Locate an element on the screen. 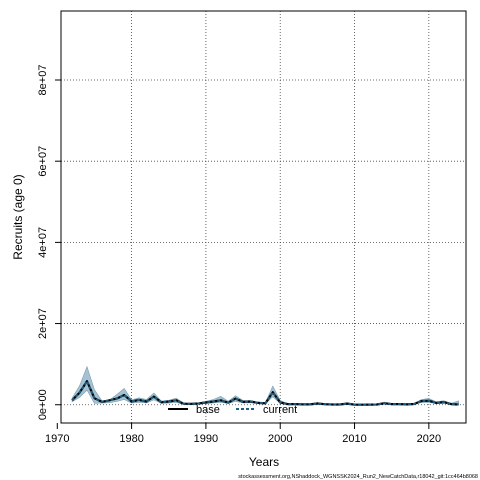 This screenshot has width=480, height=480. series-lines is located at coordinates (265, 393).